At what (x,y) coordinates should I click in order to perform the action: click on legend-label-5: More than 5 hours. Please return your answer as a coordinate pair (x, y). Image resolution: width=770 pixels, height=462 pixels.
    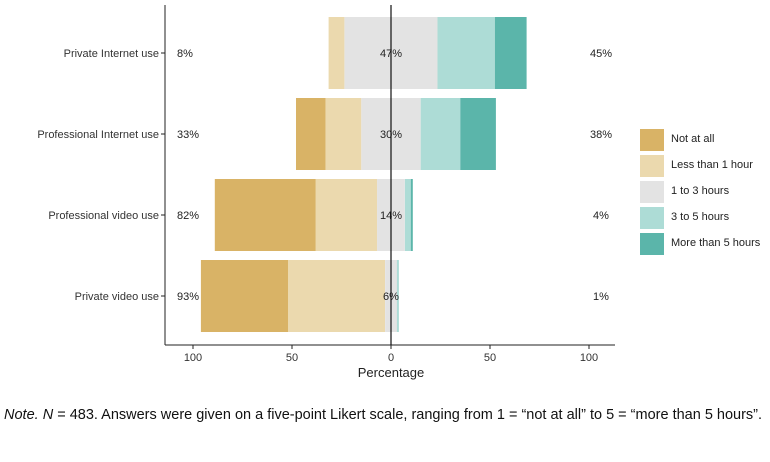
    Looking at the image, I should click on (716, 243).